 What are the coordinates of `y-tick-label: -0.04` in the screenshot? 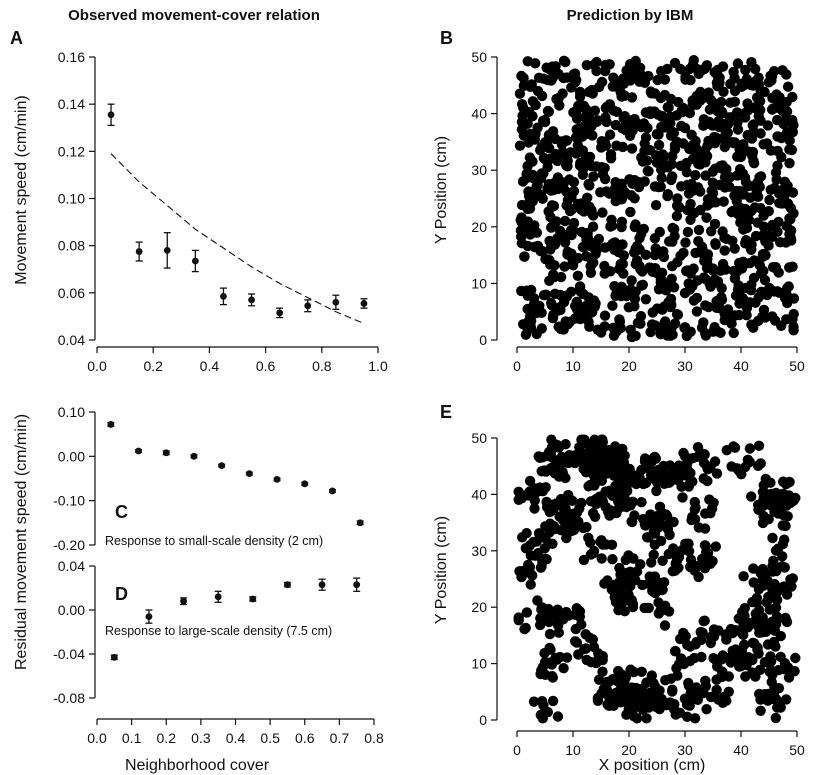 It's located at (69, 654).